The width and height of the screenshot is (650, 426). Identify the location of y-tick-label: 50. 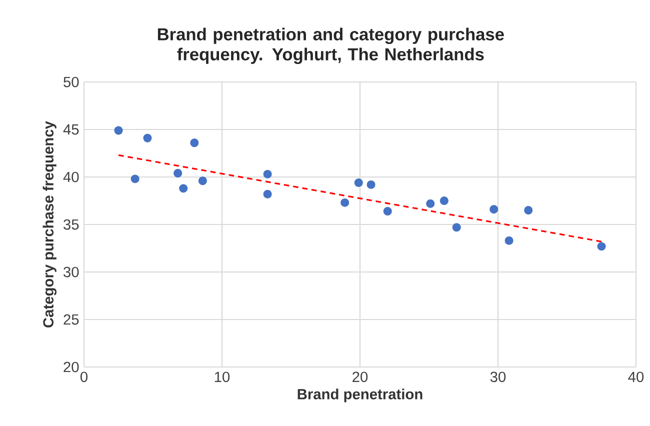
(71, 82).